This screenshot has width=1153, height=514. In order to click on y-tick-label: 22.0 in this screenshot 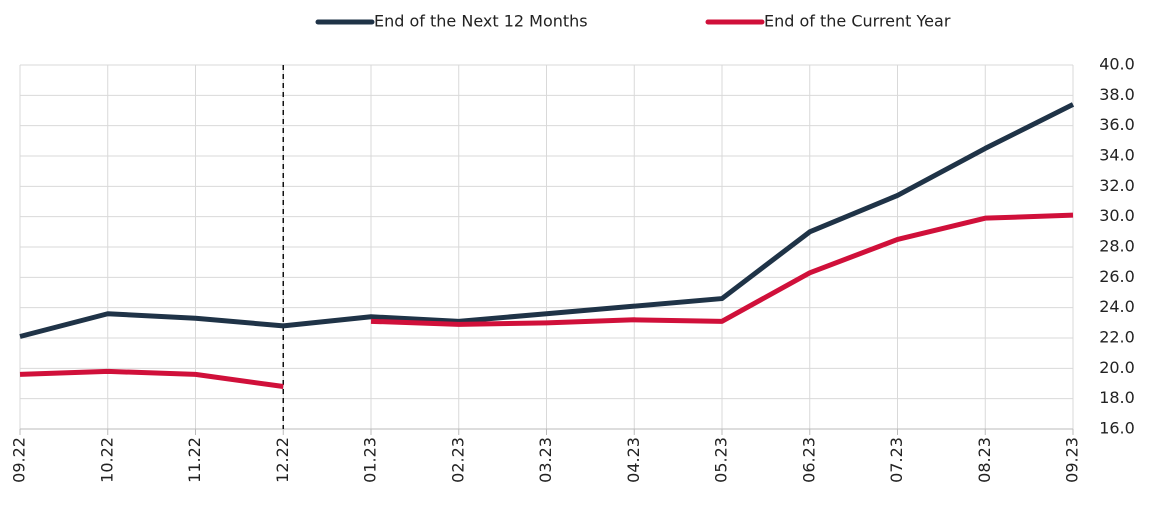, I will do `click(1117, 337)`.